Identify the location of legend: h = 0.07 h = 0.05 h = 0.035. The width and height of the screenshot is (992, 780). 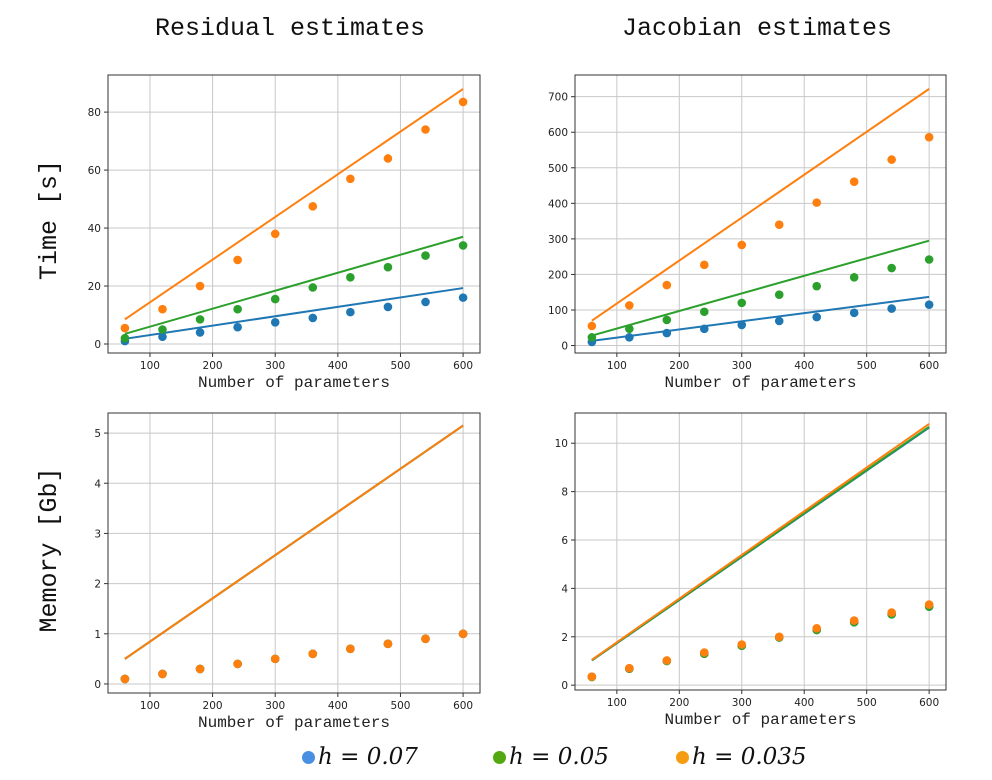
(496, 760).